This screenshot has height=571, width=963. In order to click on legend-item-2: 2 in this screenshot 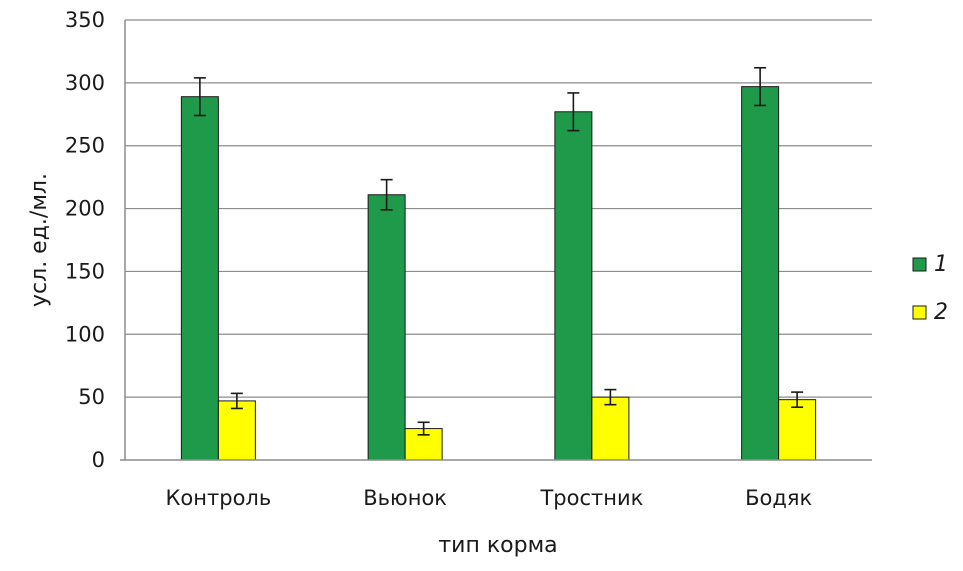, I will do `click(930, 312)`.